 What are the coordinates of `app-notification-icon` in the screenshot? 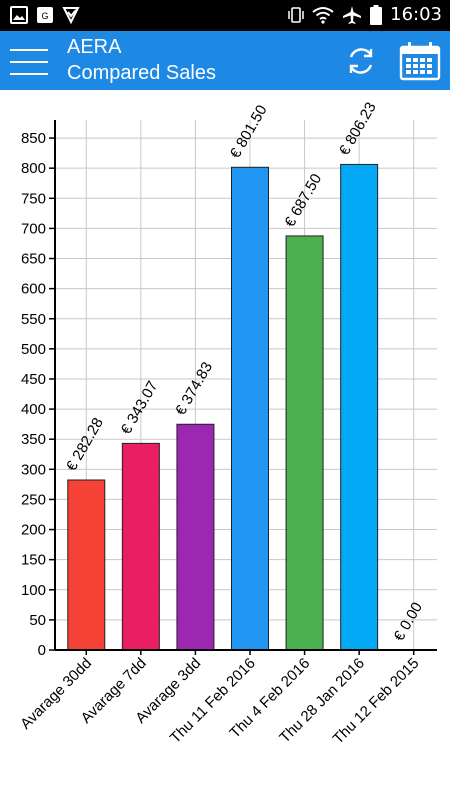 It's located at (71, 15).